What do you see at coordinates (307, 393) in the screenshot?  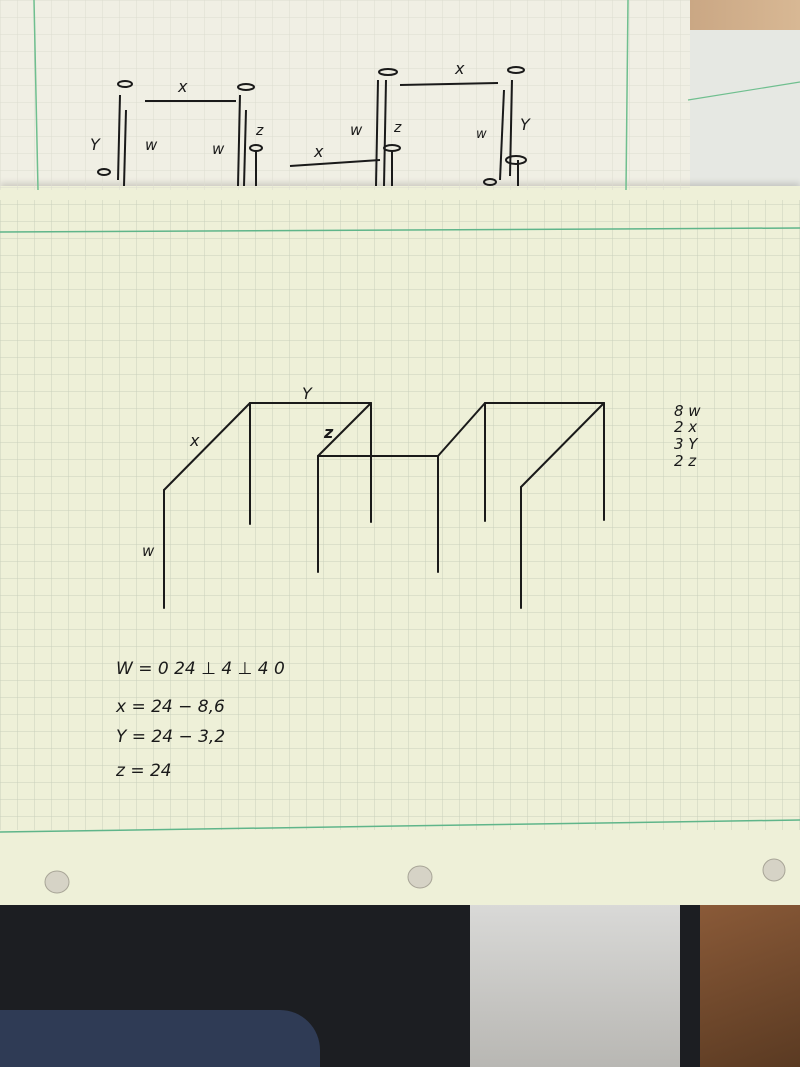 I see `label-y: Y` at bounding box center [307, 393].